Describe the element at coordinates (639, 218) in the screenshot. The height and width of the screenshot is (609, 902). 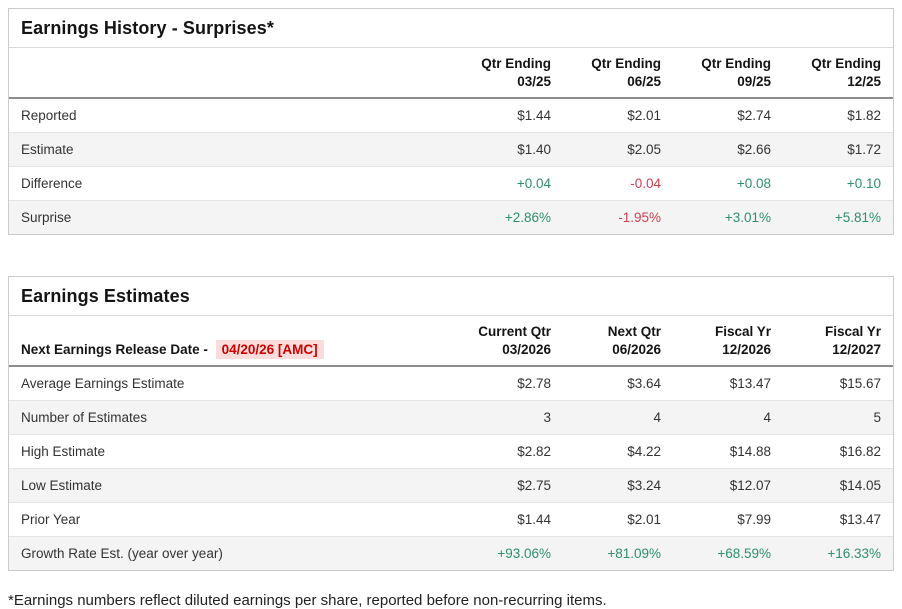
I see `value-cell: -1.95%` at that location.